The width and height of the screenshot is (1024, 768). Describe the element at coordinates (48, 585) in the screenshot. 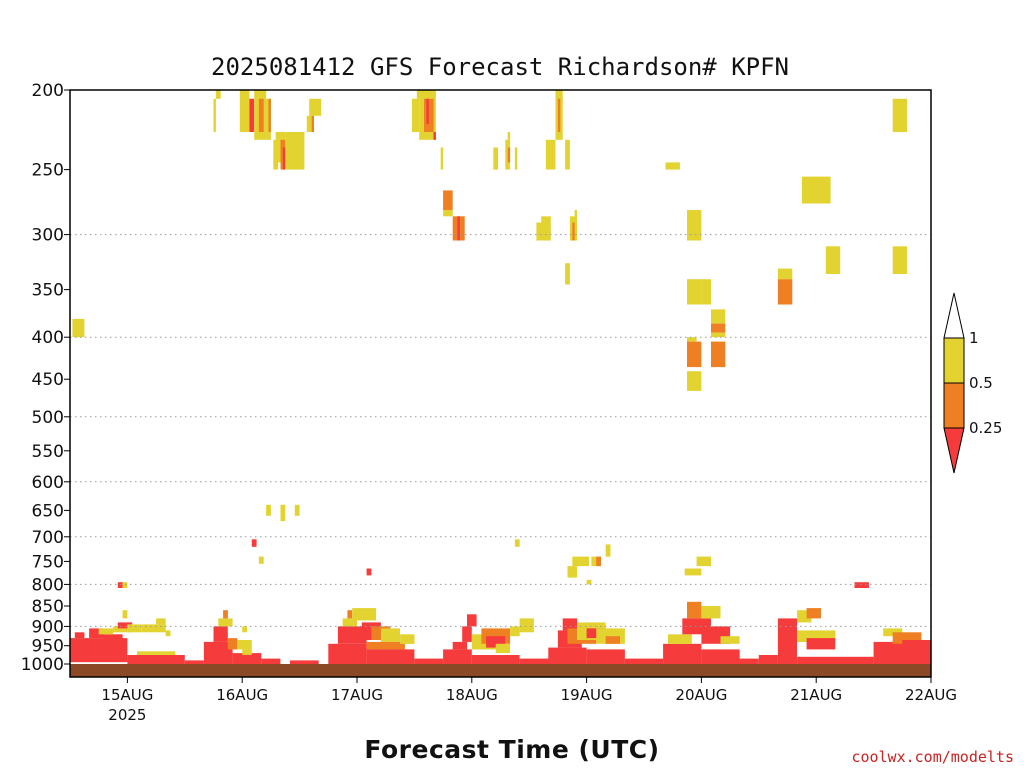

I see `y-tick-label: 800` at that location.